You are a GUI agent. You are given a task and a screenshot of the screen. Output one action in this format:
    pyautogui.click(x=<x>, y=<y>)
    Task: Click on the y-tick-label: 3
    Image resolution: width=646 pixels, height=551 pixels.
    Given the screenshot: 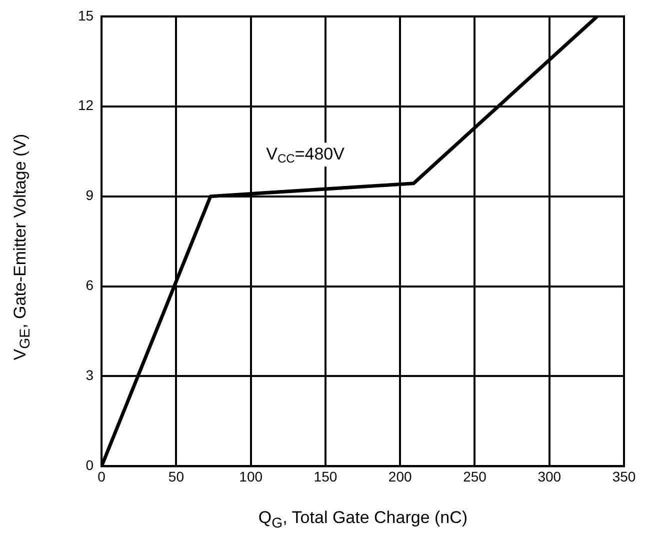 What is the action you would take?
    pyautogui.click(x=90, y=375)
    